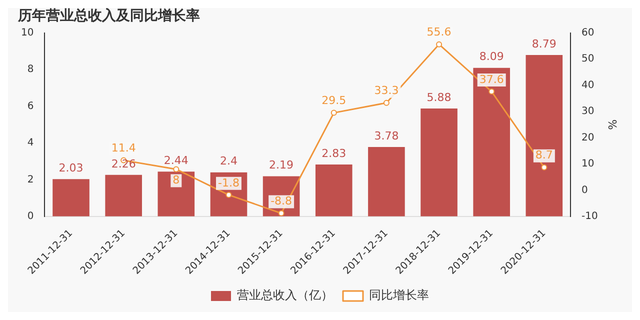 This screenshot has width=640, height=320. I want to click on data-label: -8.8, so click(281, 201).